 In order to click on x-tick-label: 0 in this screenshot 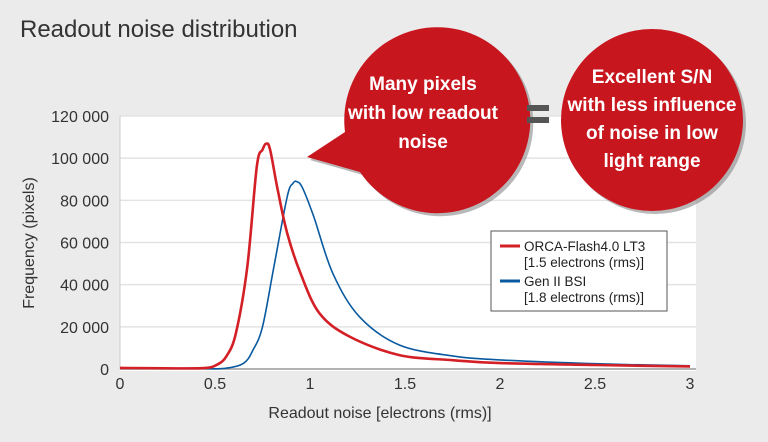, I will do `click(120, 384)`.